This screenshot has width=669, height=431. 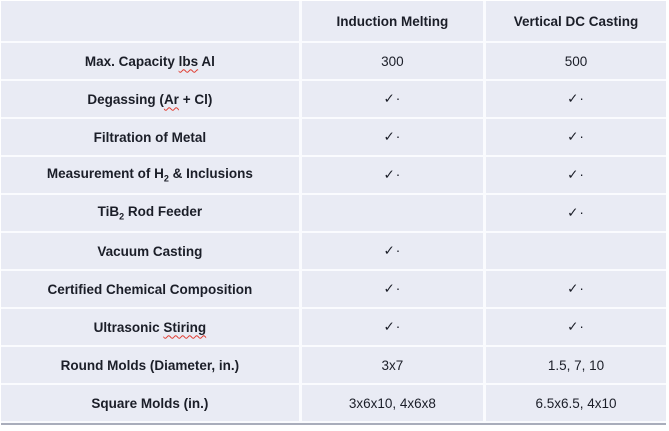 I want to click on label-text: Rod Feeder, so click(x=163, y=212).